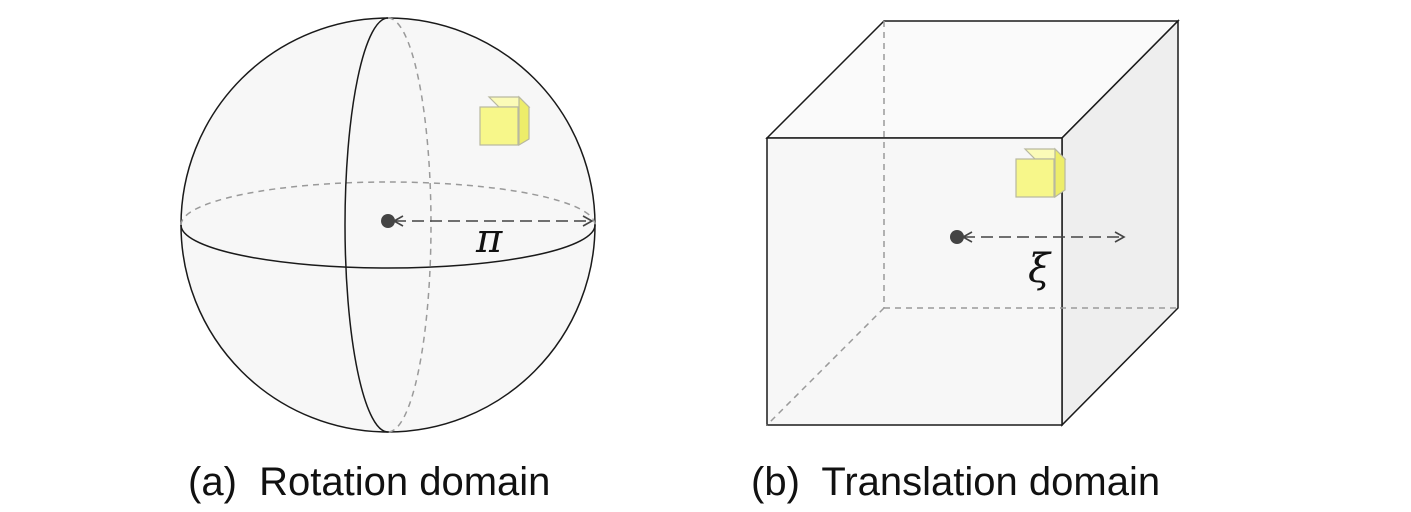 The height and width of the screenshot is (512, 1411). Describe the element at coordinates (489, 239) in the screenshot. I see `rotation-radius-label: π` at that location.